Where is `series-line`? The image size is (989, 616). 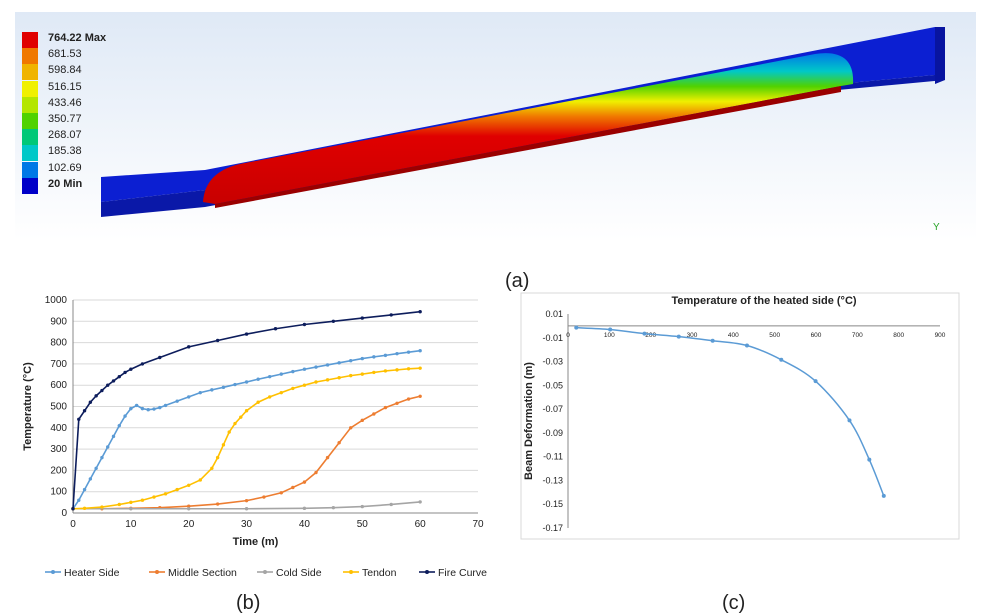
series-line is located at coordinates (246, 429).